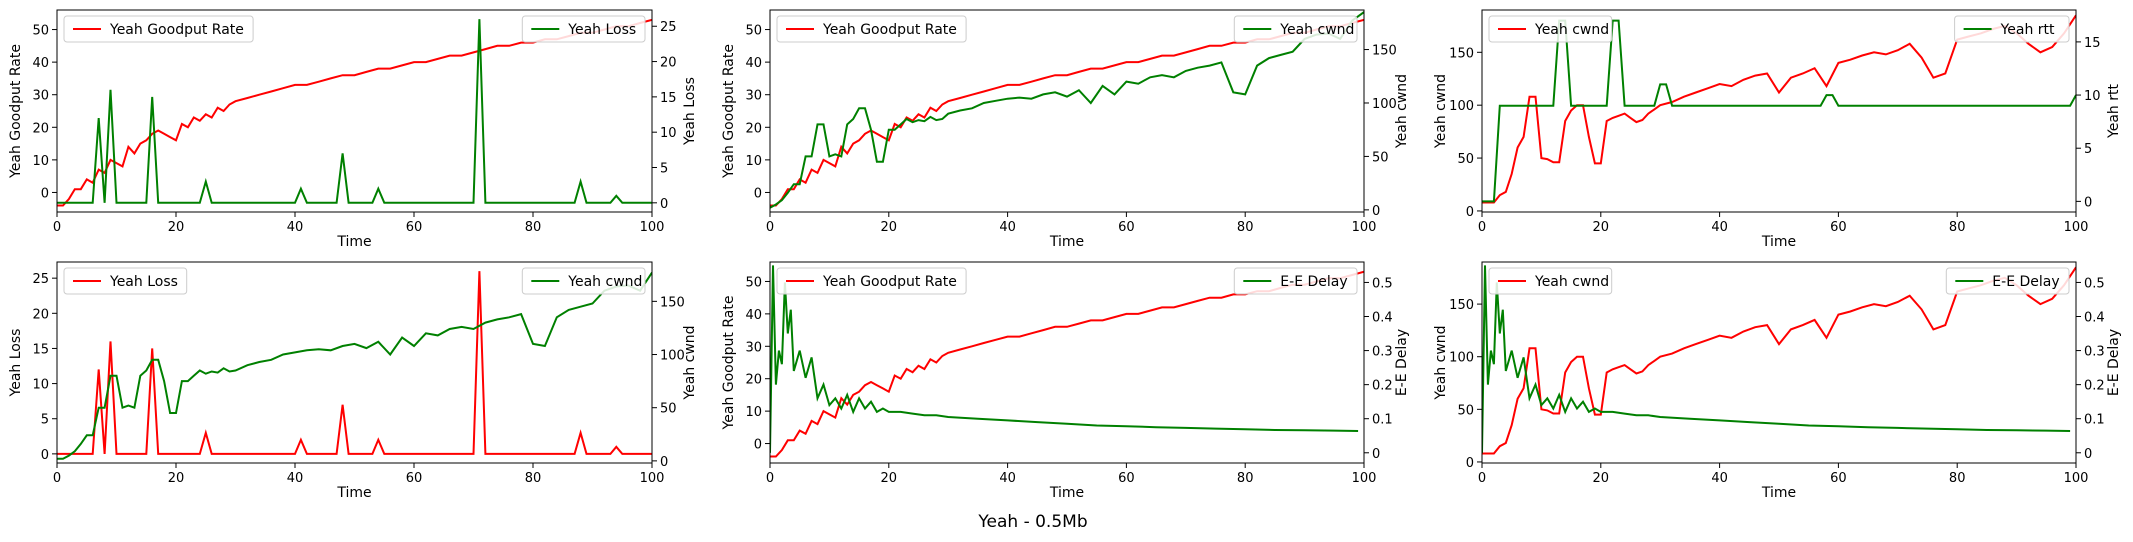 This screenshot has height=542, width=2133. I want to click on left-y-axis-label: Yeah Loss, so click(16, 363).